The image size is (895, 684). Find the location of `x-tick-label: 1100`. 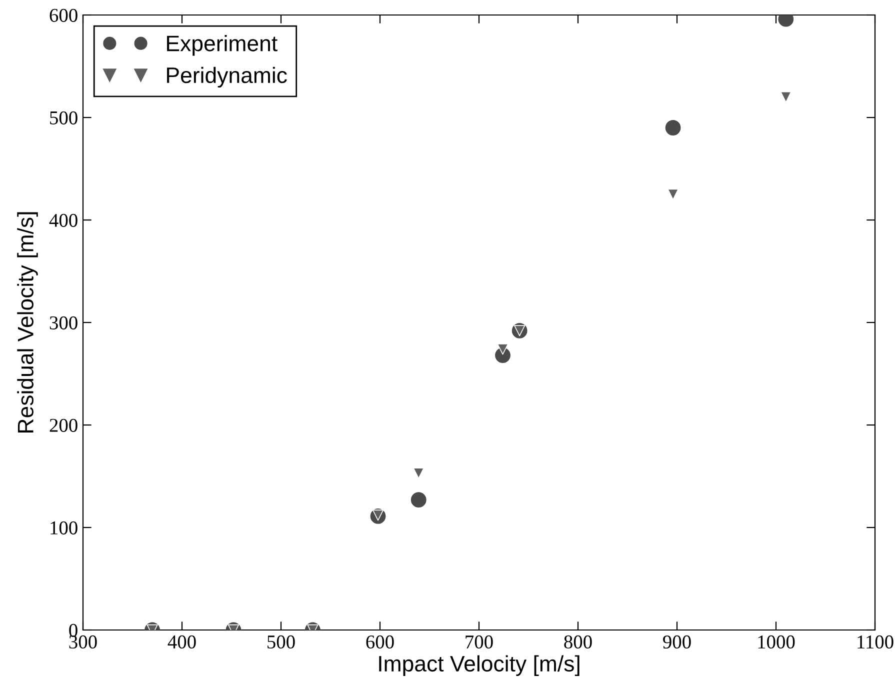

x-tick-label: 1100 is located at coordinates (876, 642).